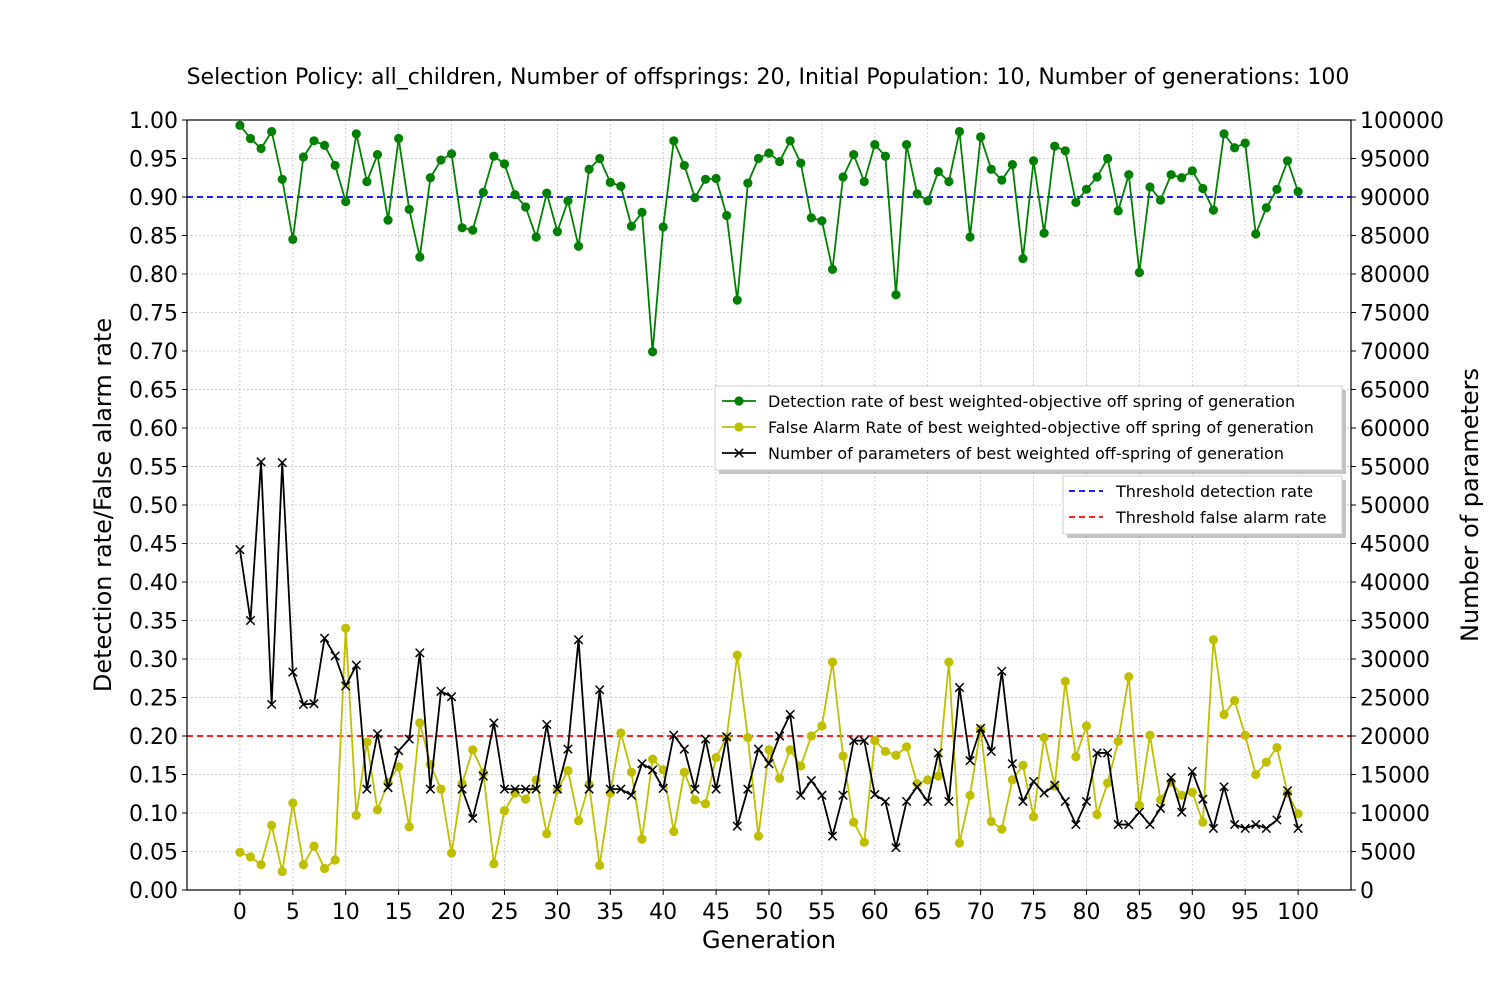 Image resolution: width=1500 pixels, height=1000 pixels. Describe the element at coordinates (153, 198) in the screenshot. I see `y-left-tick-label: 0.90` at that location.